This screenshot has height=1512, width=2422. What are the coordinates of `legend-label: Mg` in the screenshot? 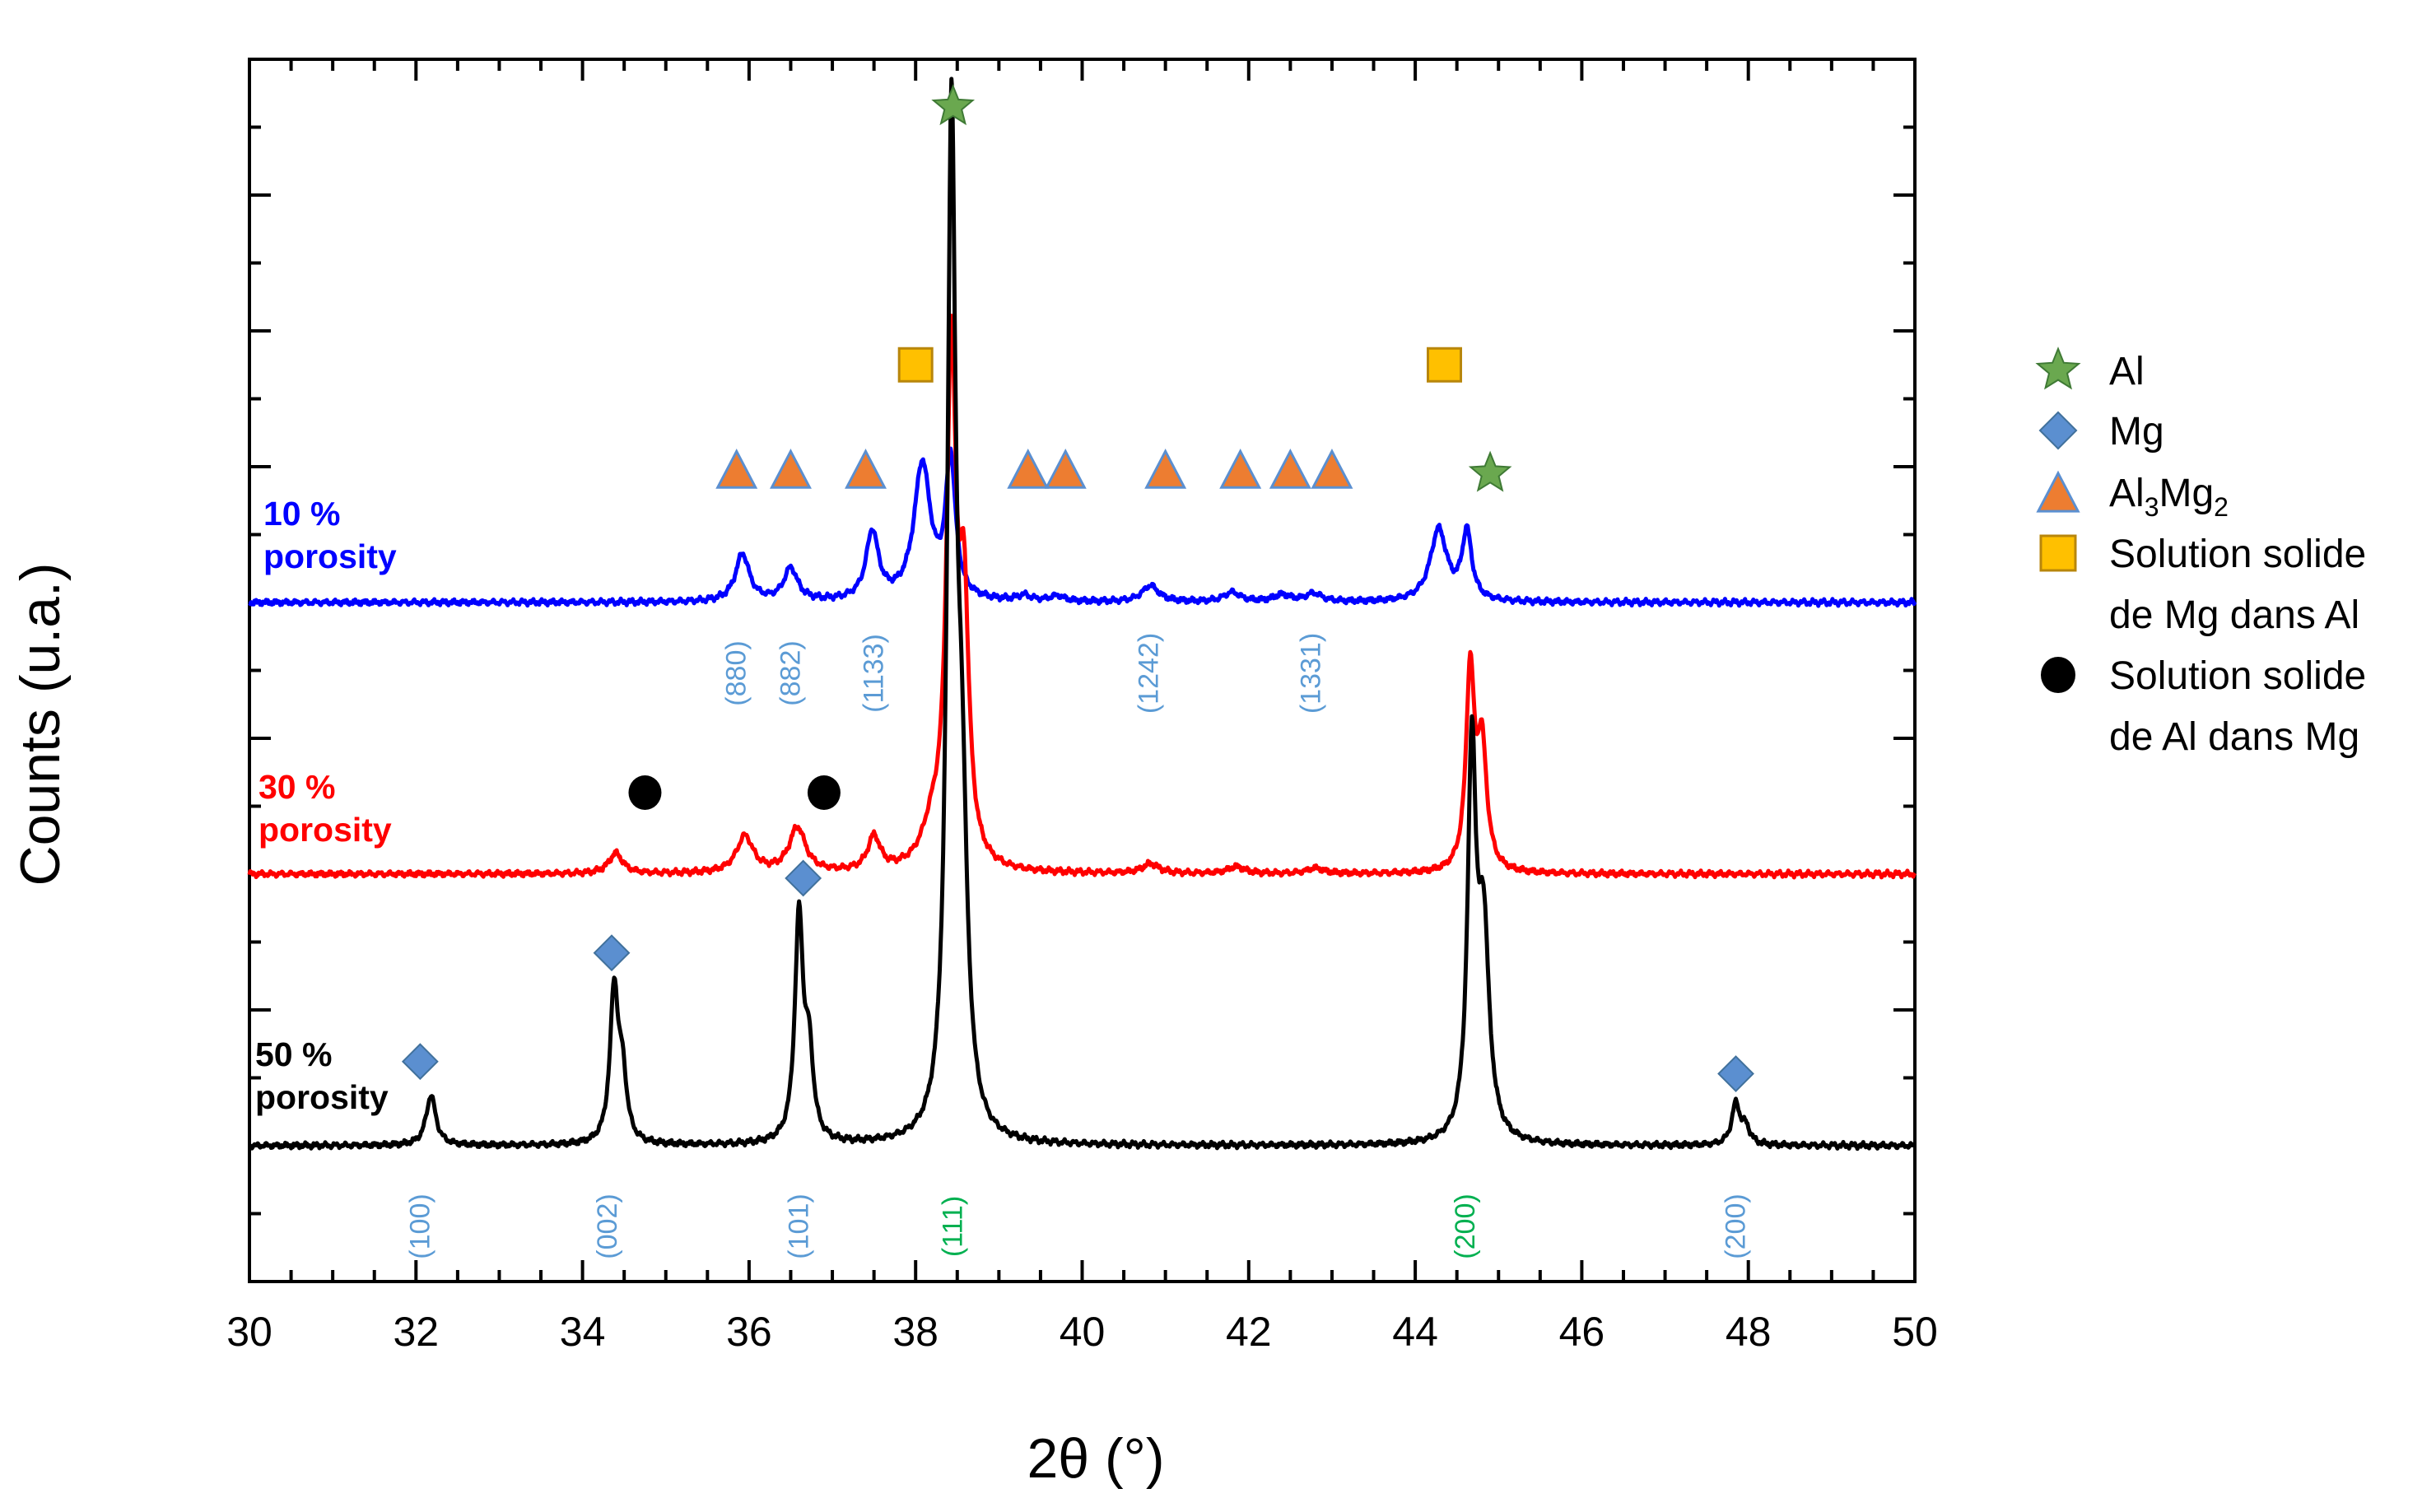 It's located at (2136, 432).